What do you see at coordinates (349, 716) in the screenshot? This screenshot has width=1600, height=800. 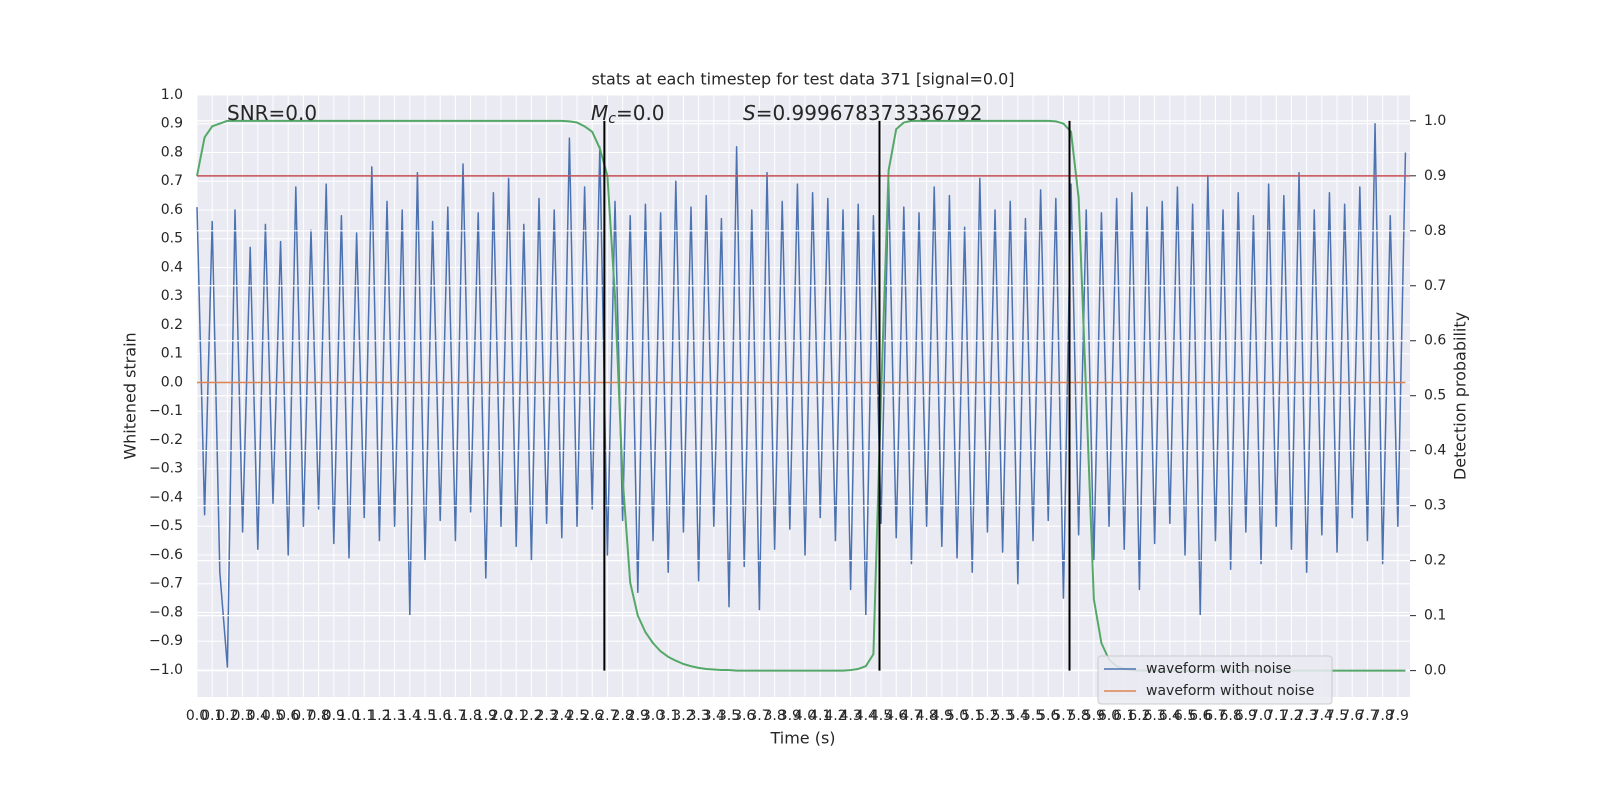 I see `x-tick-label: 1.0` at bounding box center [349, 716].